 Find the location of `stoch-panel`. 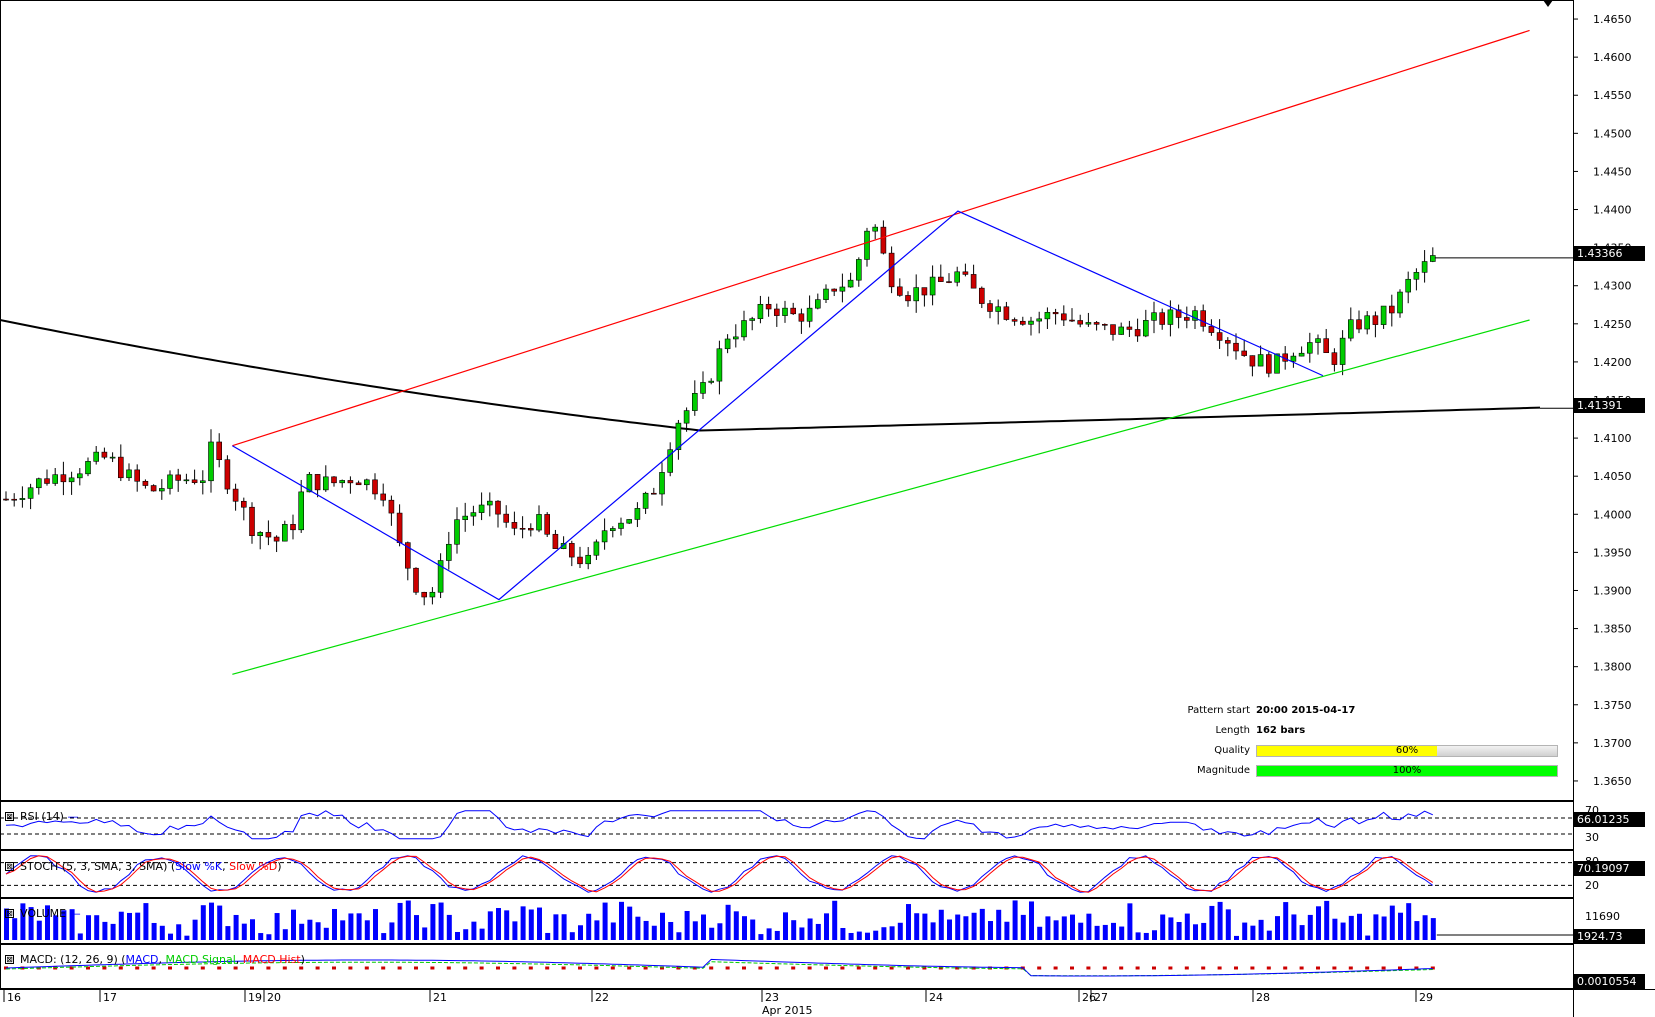

stoch-panel is located at coordinates (786, 874).